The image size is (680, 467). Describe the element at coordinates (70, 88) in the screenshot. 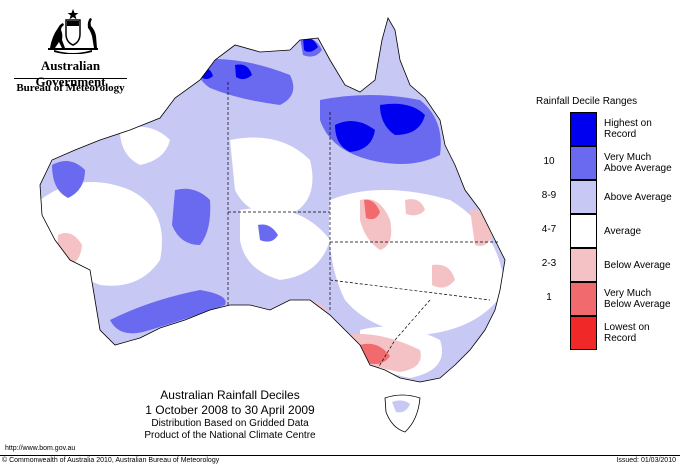

I see `bureau-name: Bureau of Meteorology` at that location.